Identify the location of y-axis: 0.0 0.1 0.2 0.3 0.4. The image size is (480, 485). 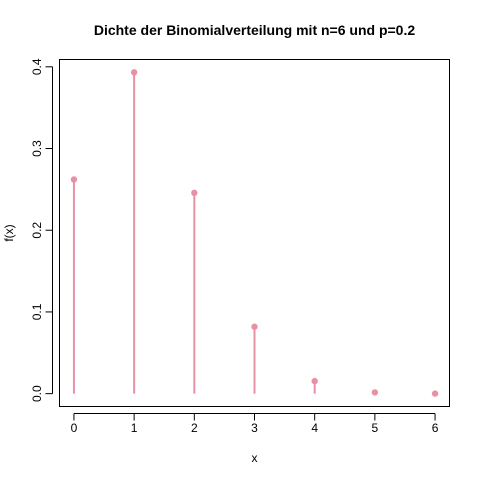
(41, 230).